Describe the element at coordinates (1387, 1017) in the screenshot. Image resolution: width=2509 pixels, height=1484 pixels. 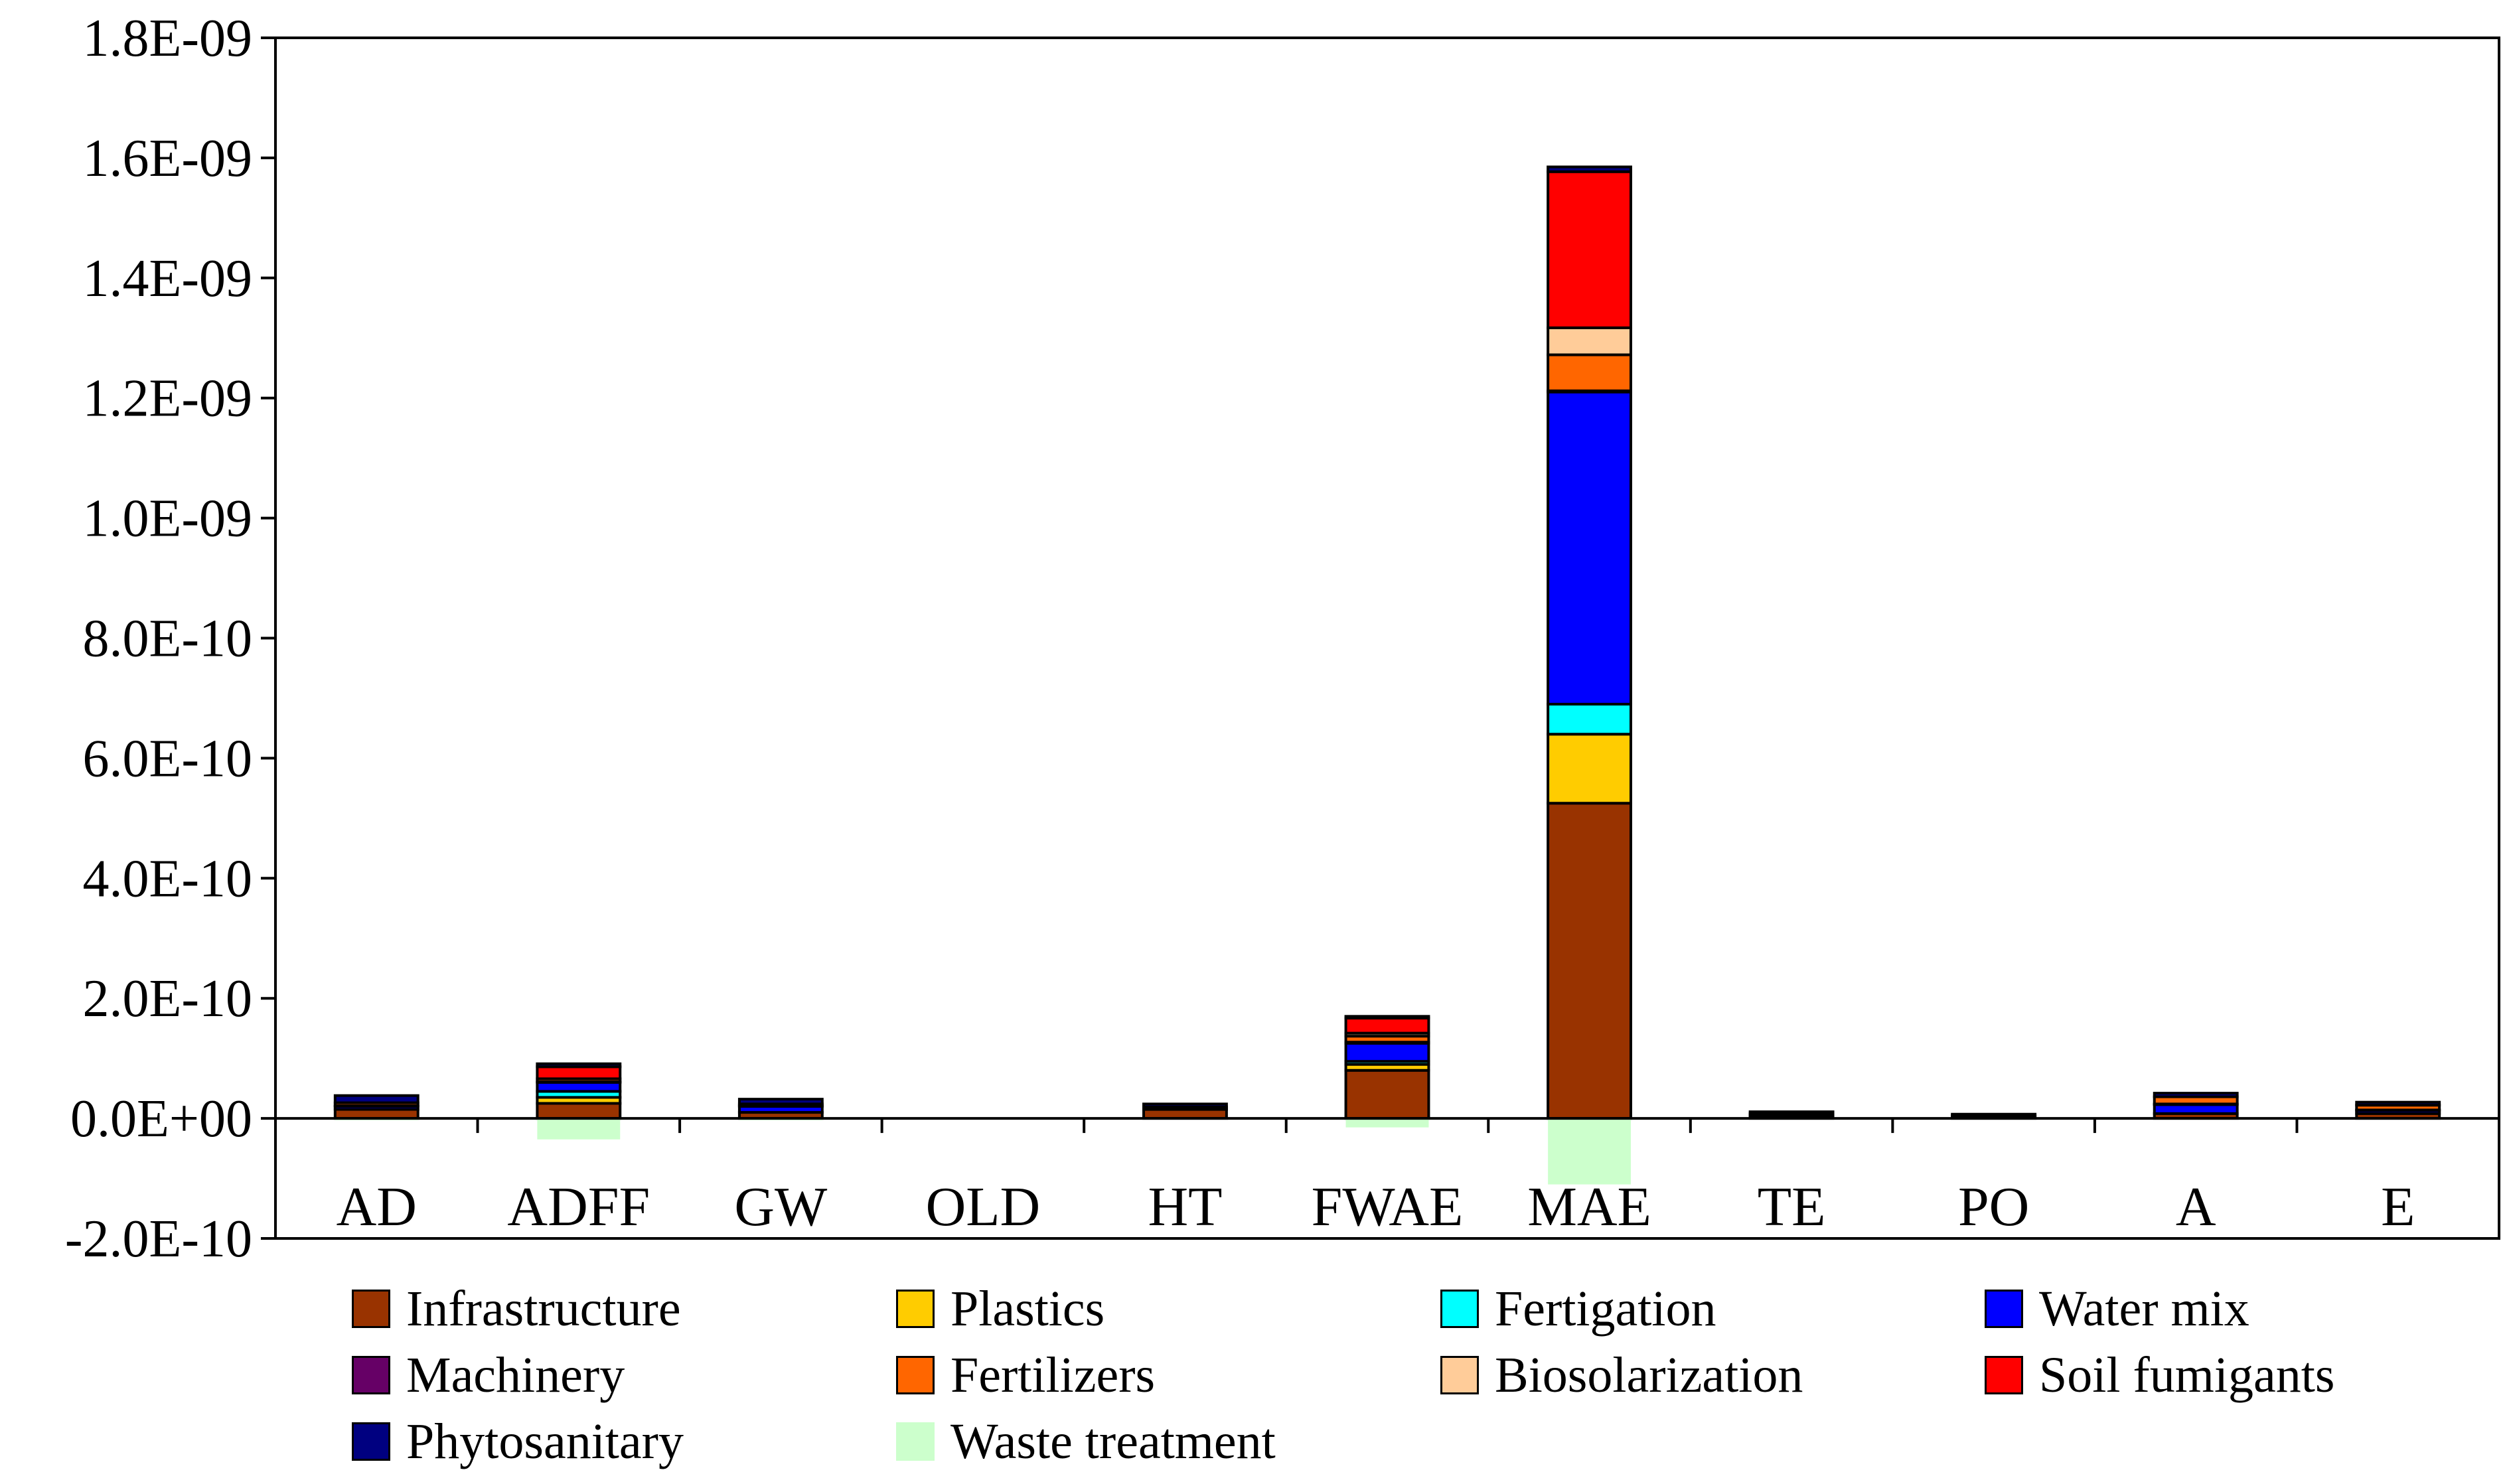
I see `bar-fwae-phytosanitary` at that location.